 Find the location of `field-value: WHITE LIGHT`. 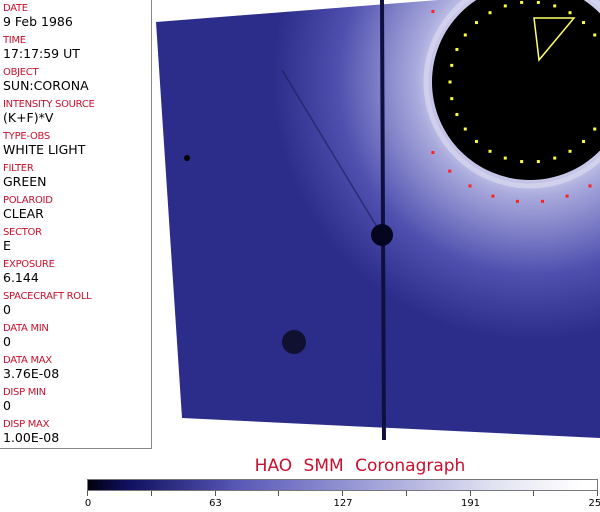

field-value: WHITE LIGHT is located at coordinates (44, 149).